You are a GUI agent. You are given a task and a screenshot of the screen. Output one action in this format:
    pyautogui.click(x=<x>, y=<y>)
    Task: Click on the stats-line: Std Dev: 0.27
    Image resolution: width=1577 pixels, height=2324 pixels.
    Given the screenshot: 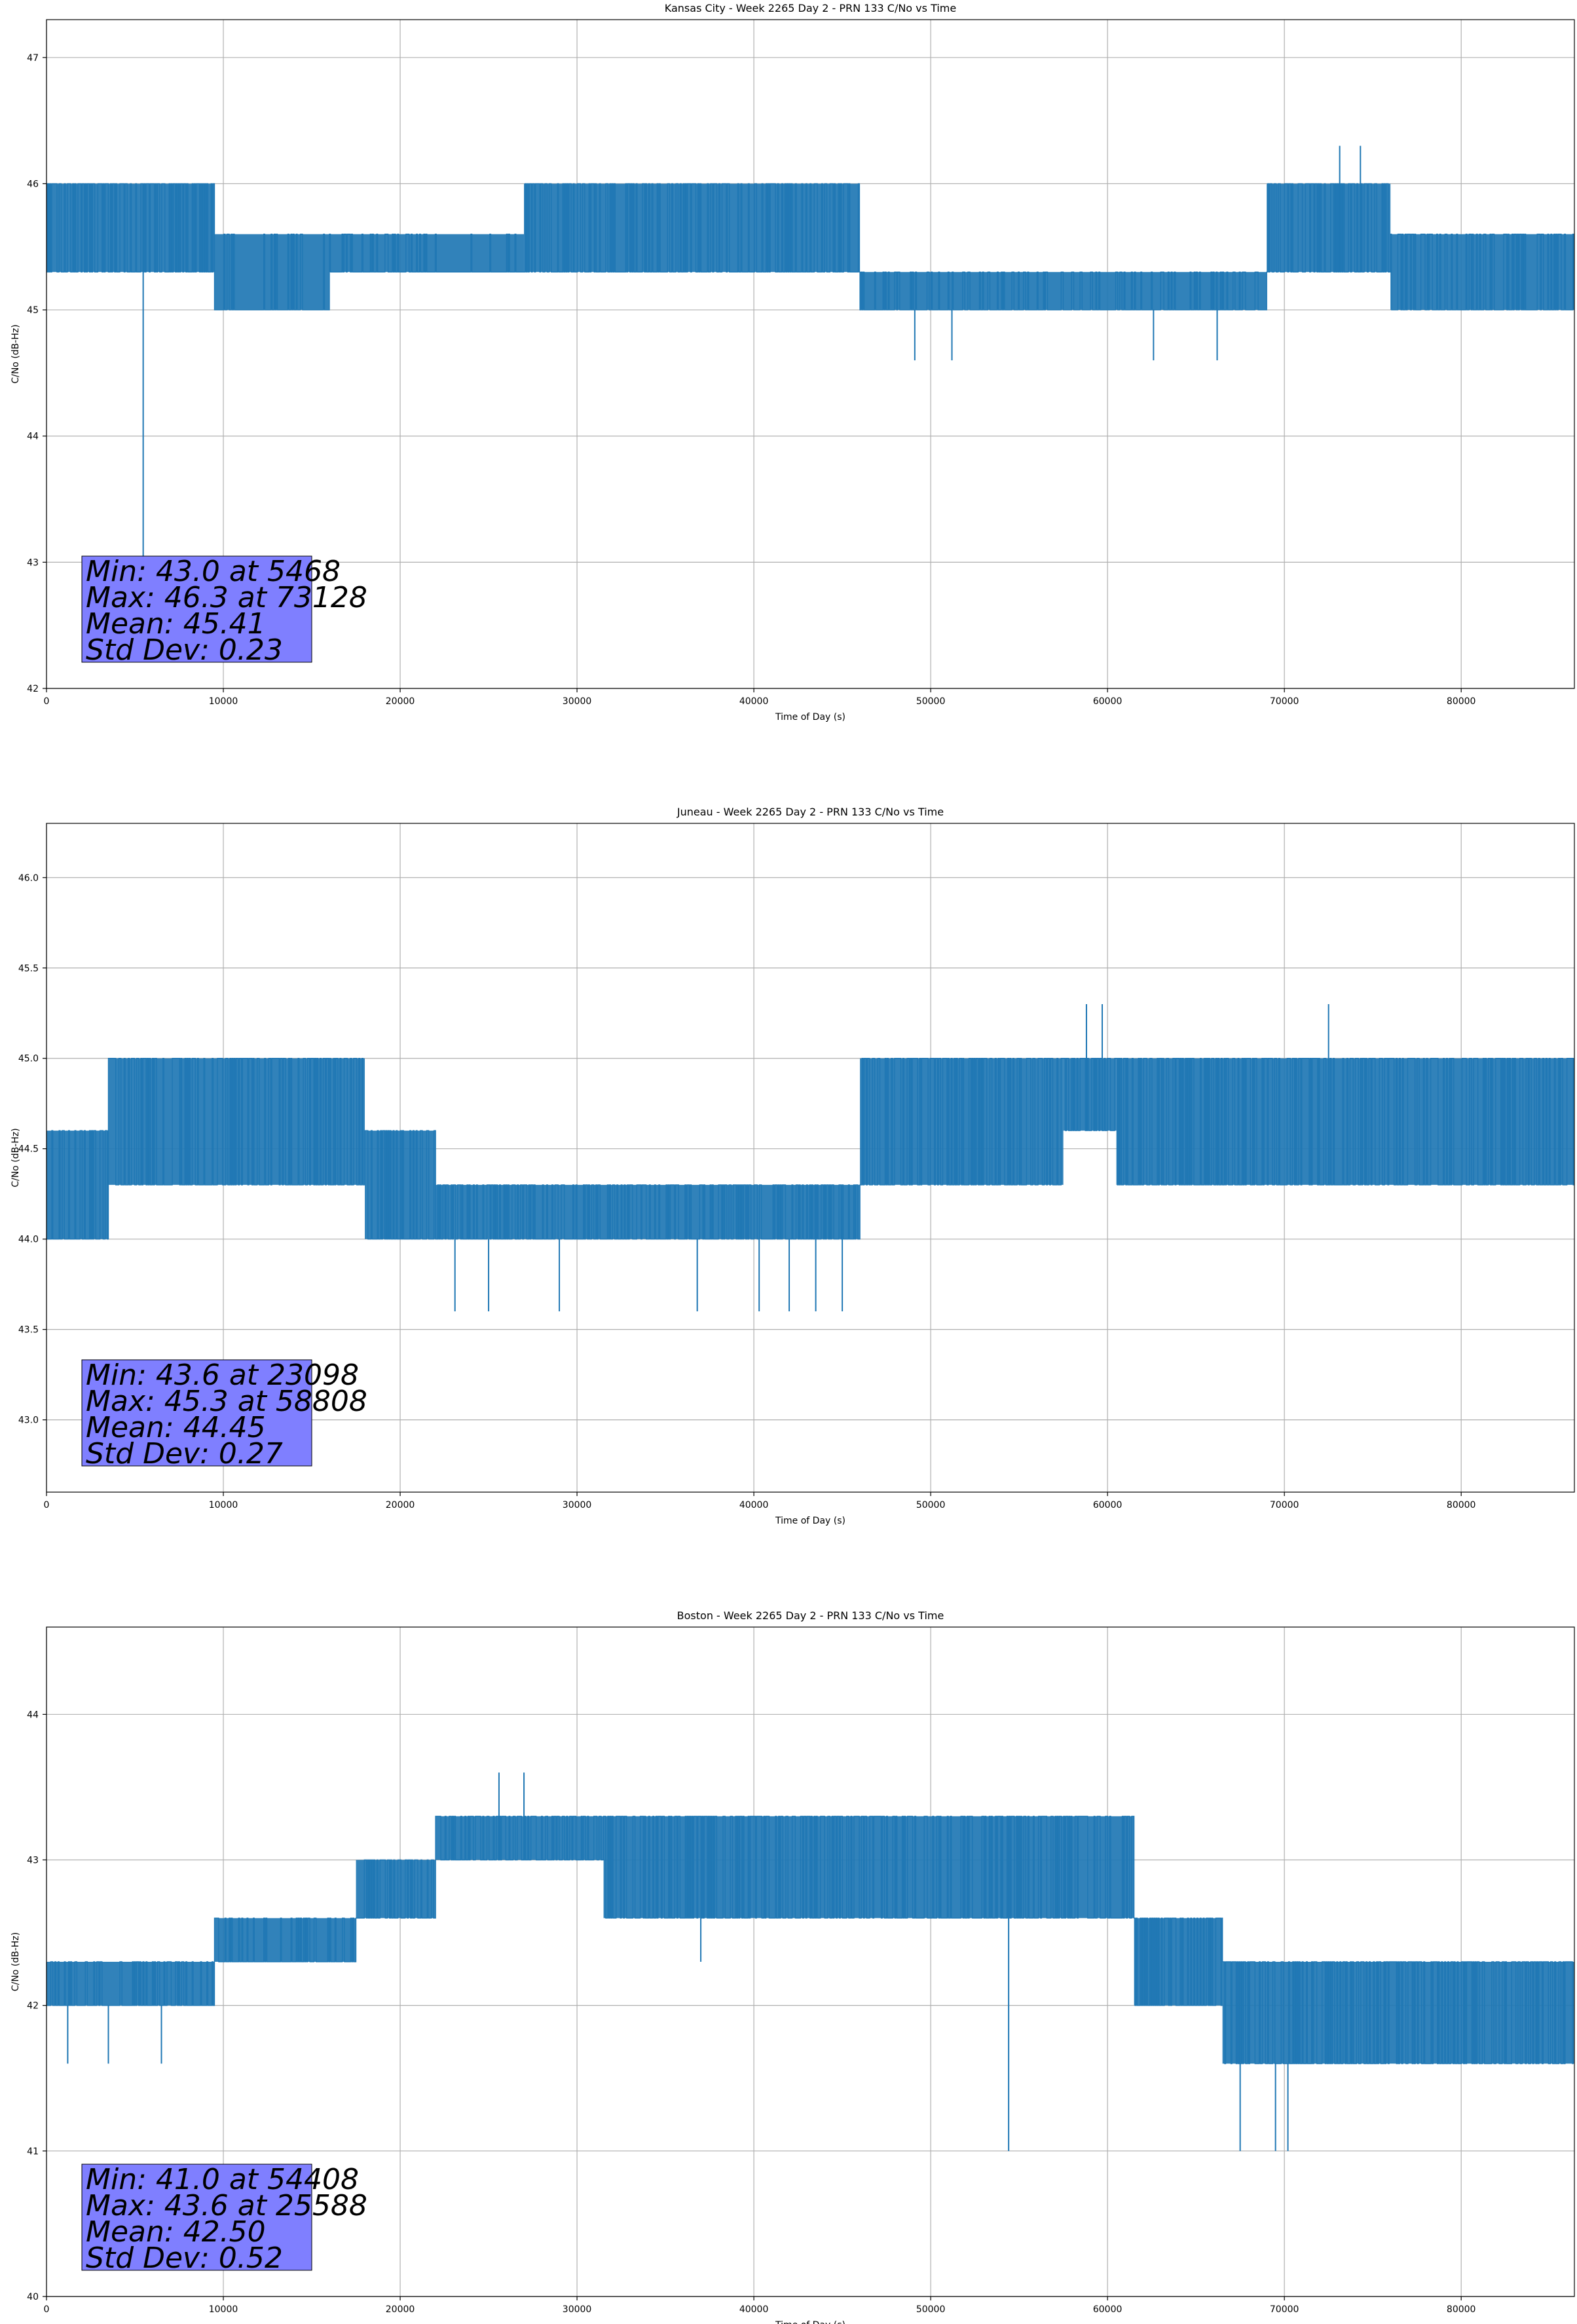 What is the action you would take?
    pyautogui.click(x=184, y=1454)
    